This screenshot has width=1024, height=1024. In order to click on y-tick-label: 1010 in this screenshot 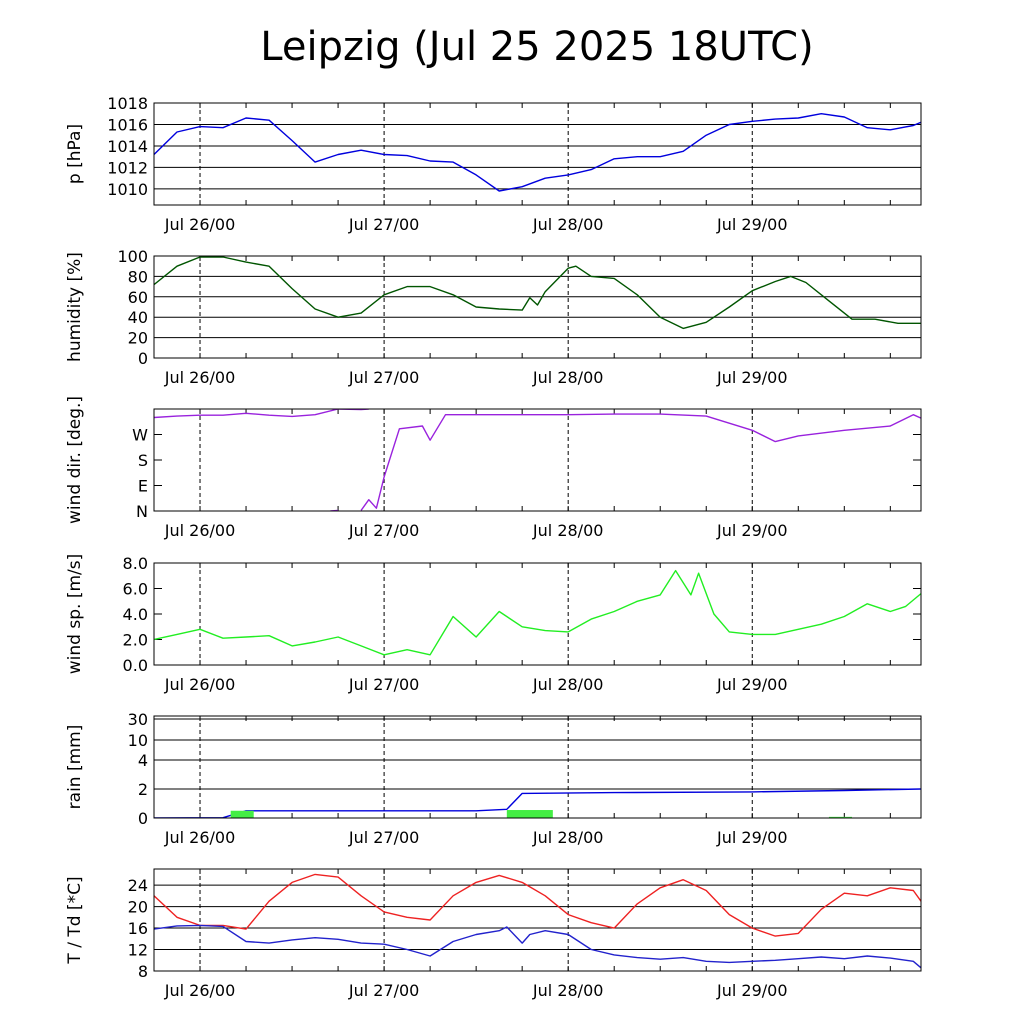, I will do `click(127, 189)`.